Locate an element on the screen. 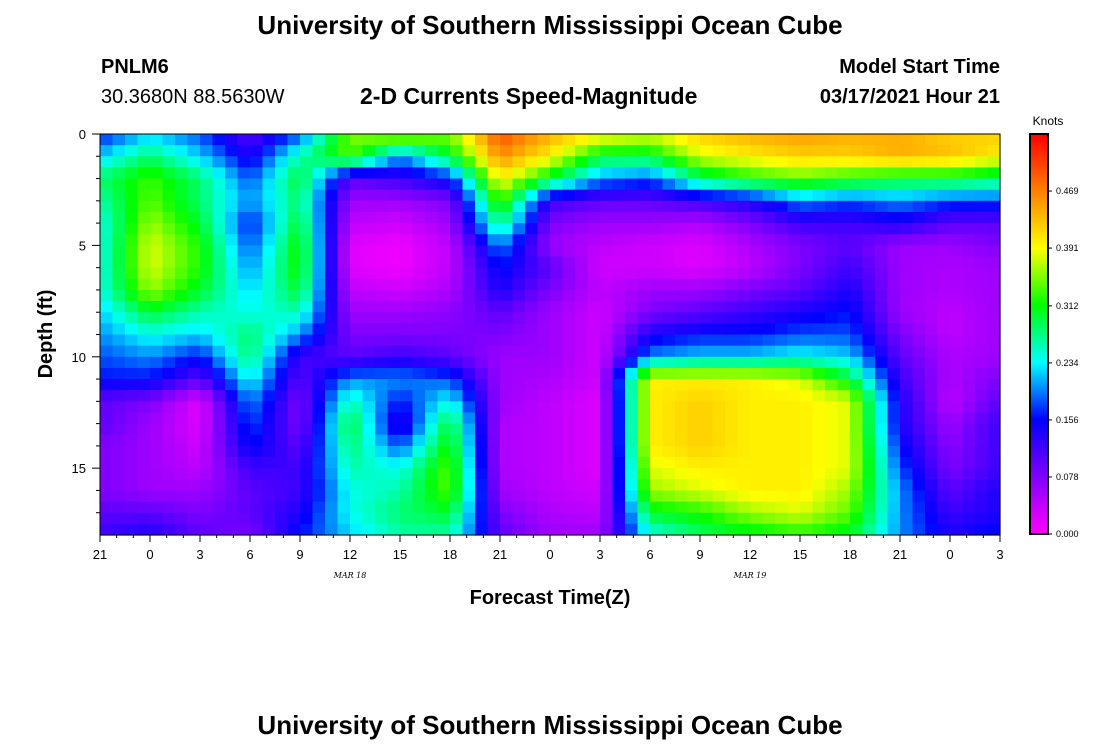 The height and width of the screenshot is (750, 1100). y-tick-label: 0 is located at coordinates (82, 134).